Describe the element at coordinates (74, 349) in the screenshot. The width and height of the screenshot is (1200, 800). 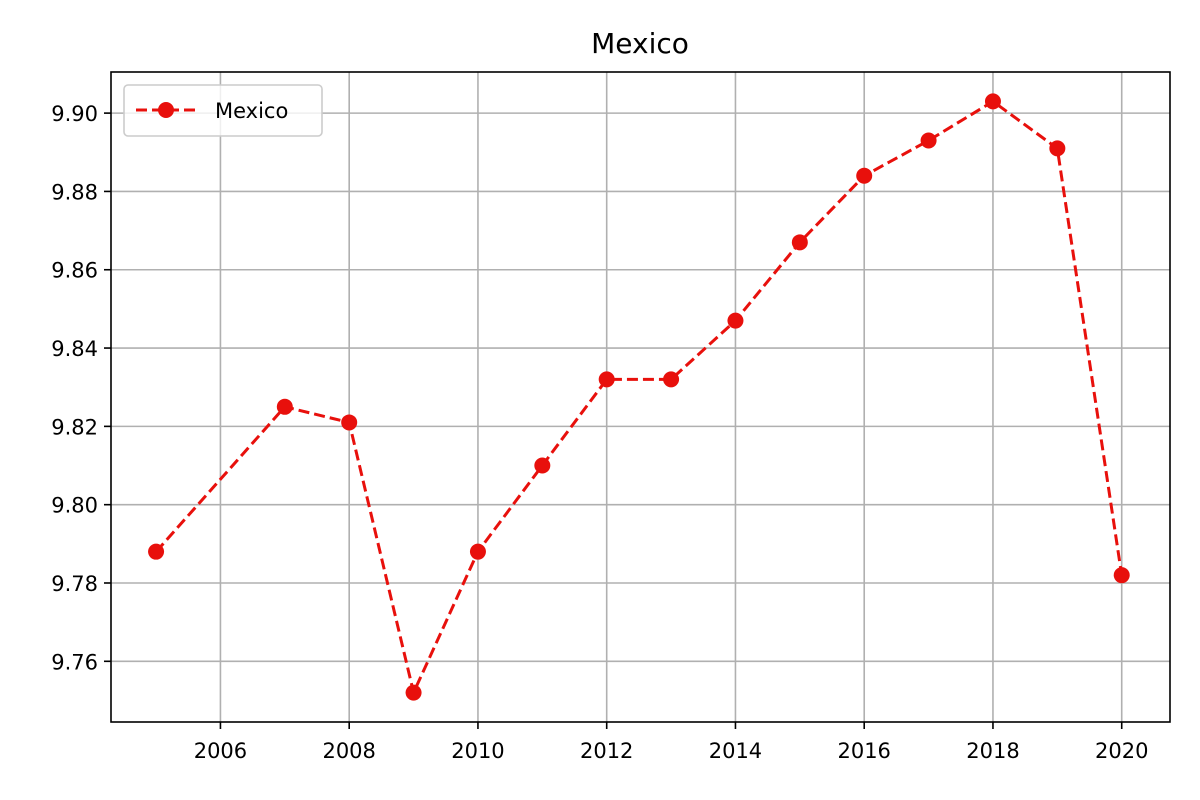
I see `y-tick-label: 9.84` at that location.